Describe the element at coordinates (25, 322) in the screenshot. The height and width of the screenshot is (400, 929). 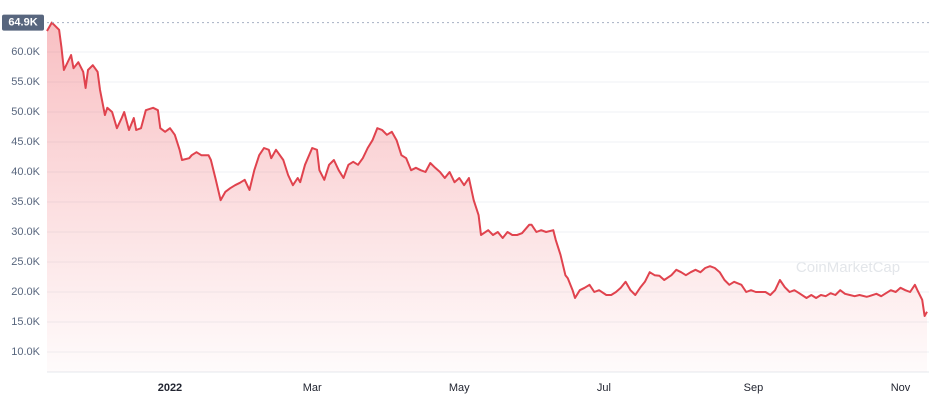
I see `y-tick-label: 15.0K` at that location.